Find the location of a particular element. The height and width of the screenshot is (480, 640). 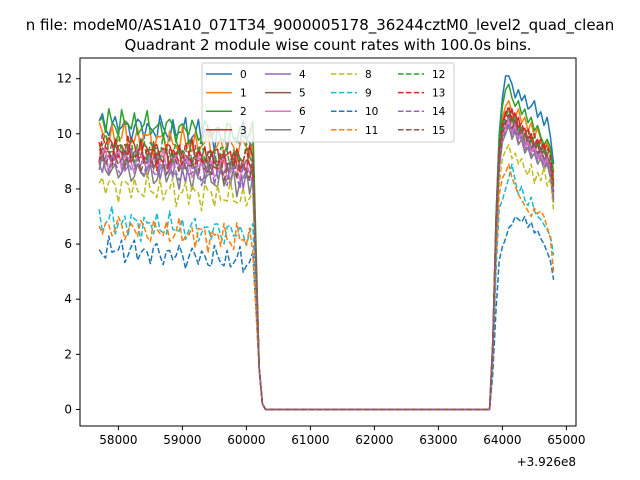

legend-label-15: 15 is located at coordinates (438, 131).